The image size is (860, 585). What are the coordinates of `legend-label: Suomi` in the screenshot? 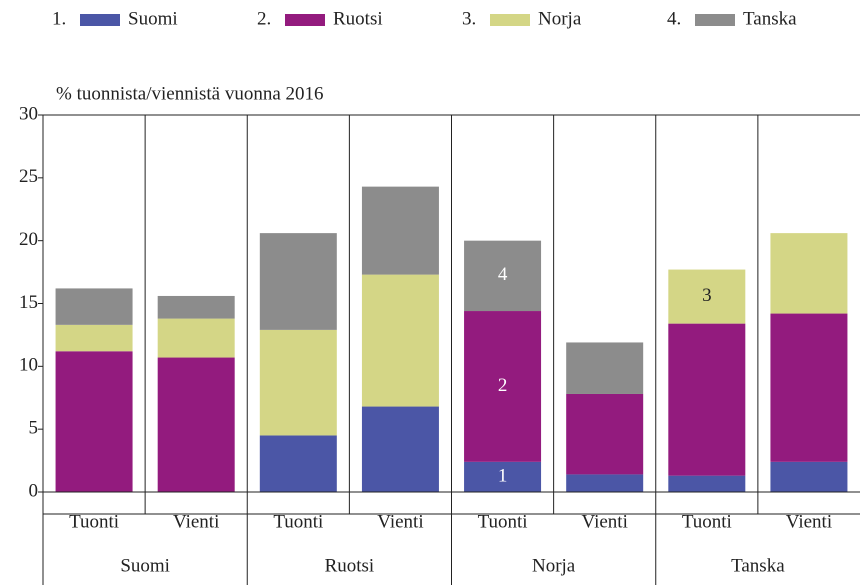 It's located at (153, 18).